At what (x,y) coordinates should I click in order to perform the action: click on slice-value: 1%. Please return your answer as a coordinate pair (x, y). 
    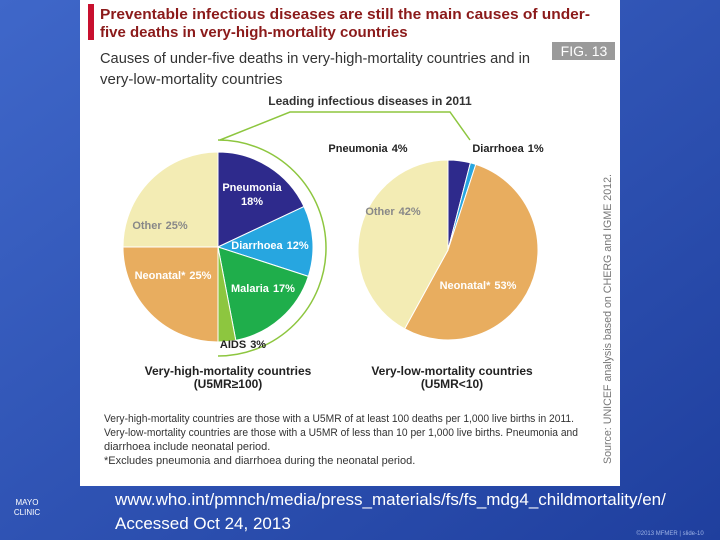
    Looking at the image, I should click on (536, 149).